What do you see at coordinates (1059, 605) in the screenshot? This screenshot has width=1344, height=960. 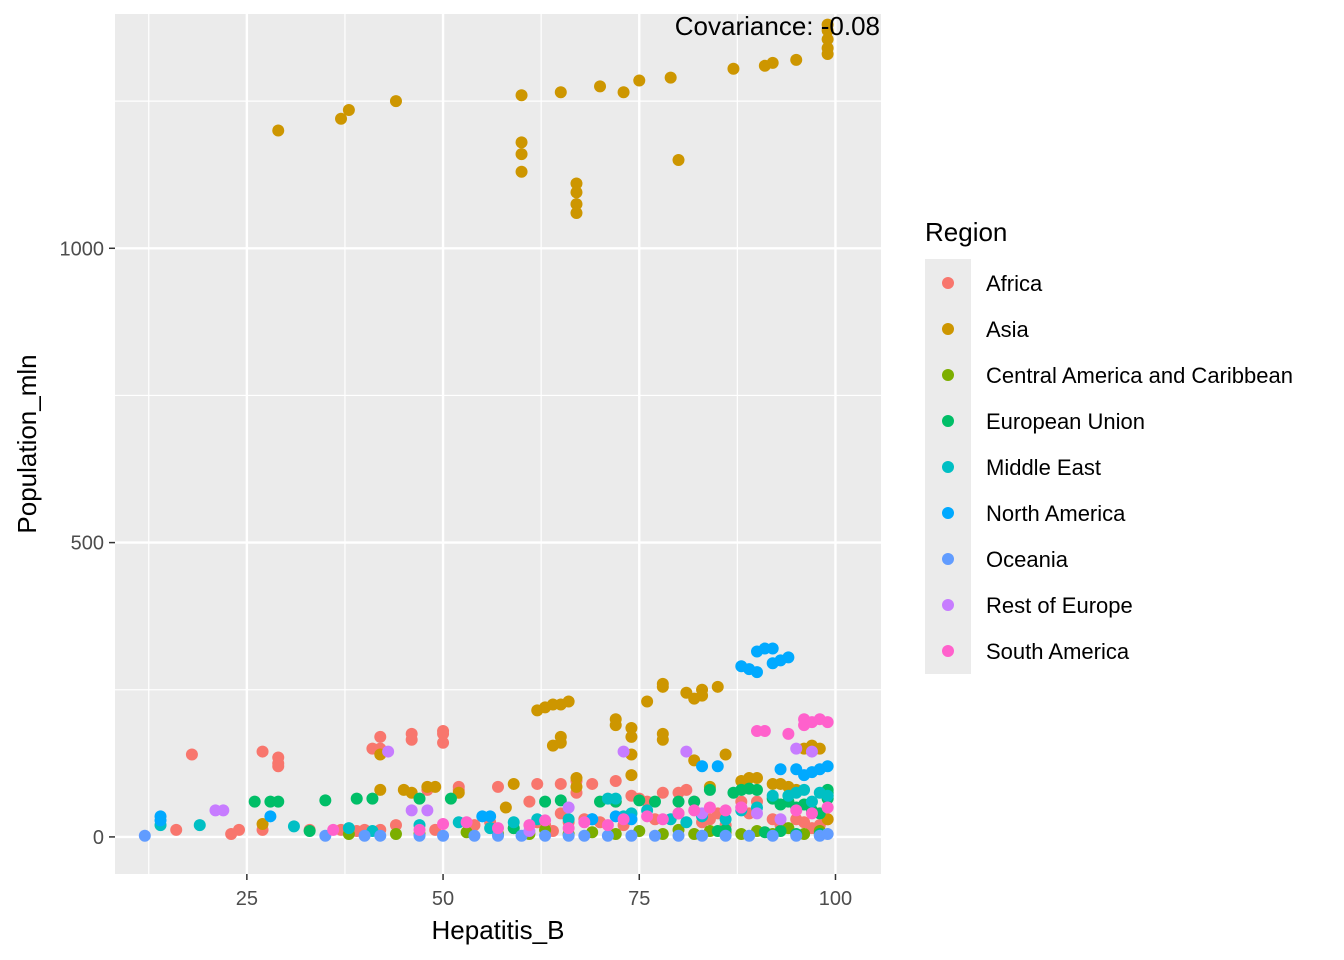 I see `legend-label: Rest of Europe` at bounding box center [1059, 605].